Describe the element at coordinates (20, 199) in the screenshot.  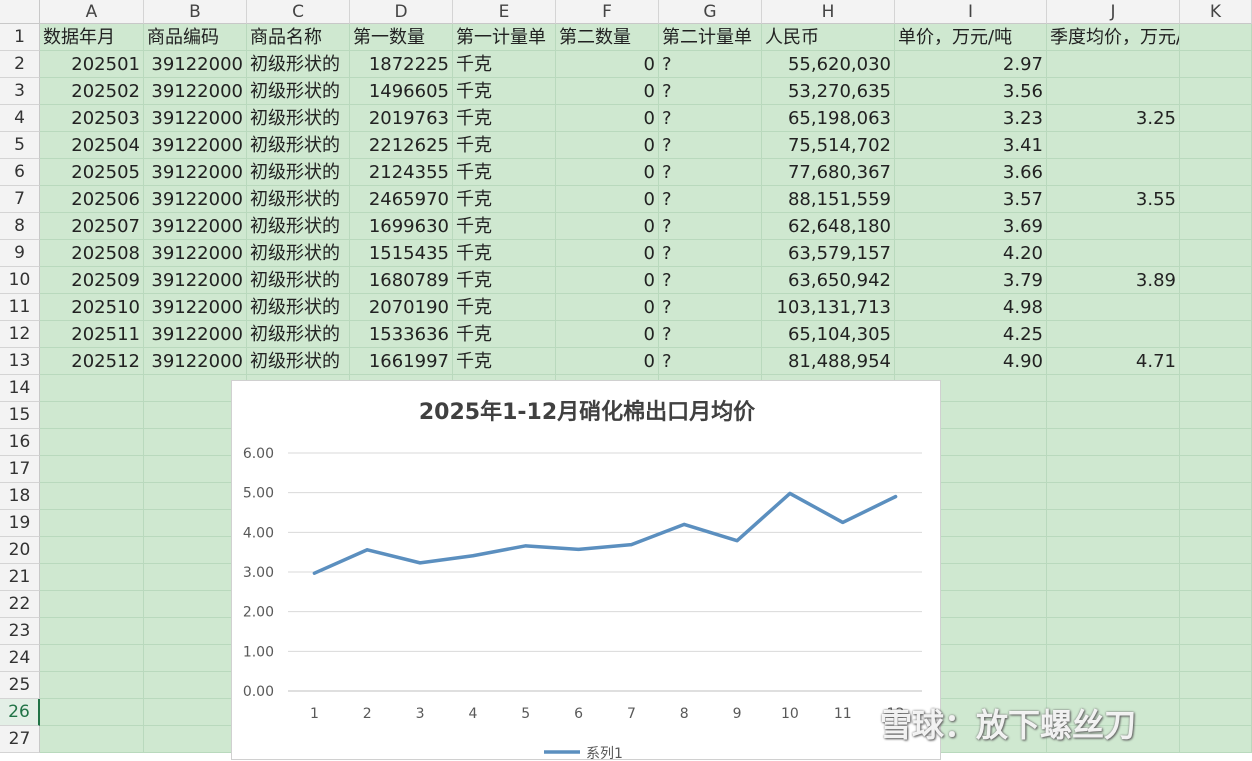
I see `row-header-7: 7` at that location.